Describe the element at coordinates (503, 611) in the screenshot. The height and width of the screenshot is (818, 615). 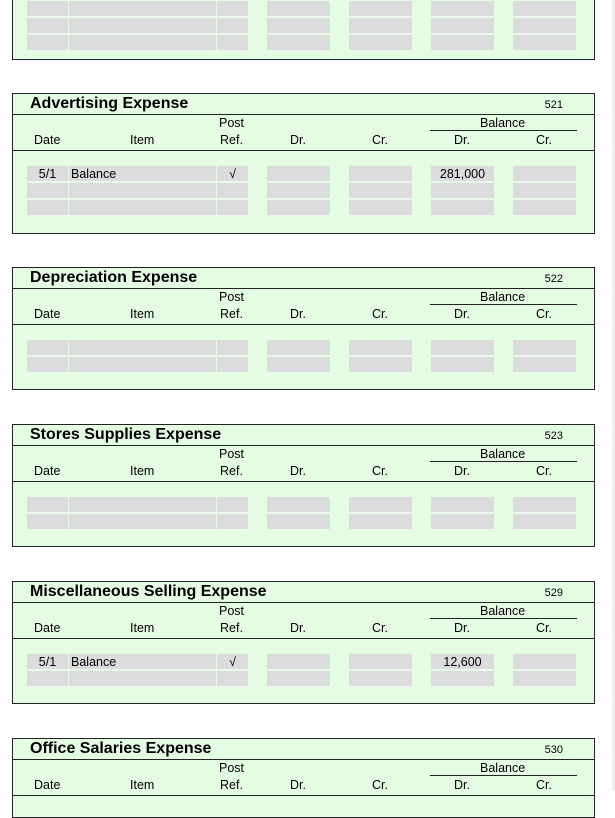
I see `balance-header: Balance` at that location.